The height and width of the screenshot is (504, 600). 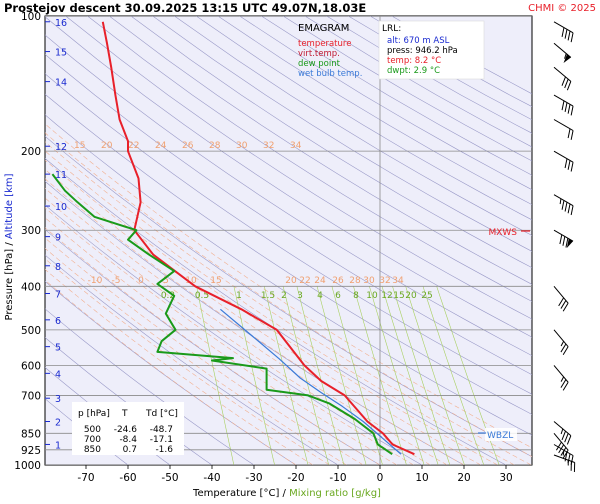 What do you see at coordinates (31, 434) in the screenshot?
I see `y-tick-label: 850` at bounding box center [31, 434].